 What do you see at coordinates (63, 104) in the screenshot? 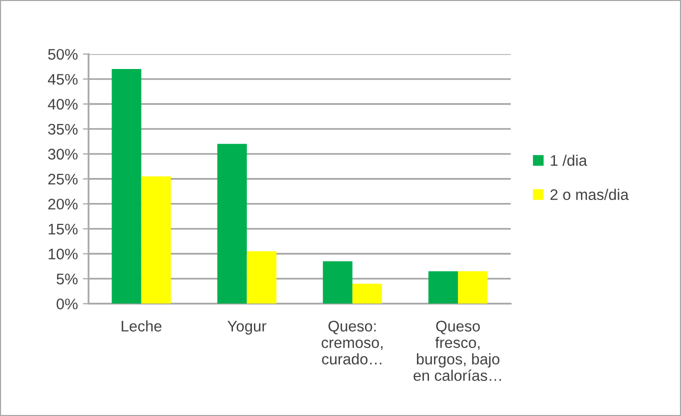
I see `y-tick-label: 40%` at bounding box center [63, 104].